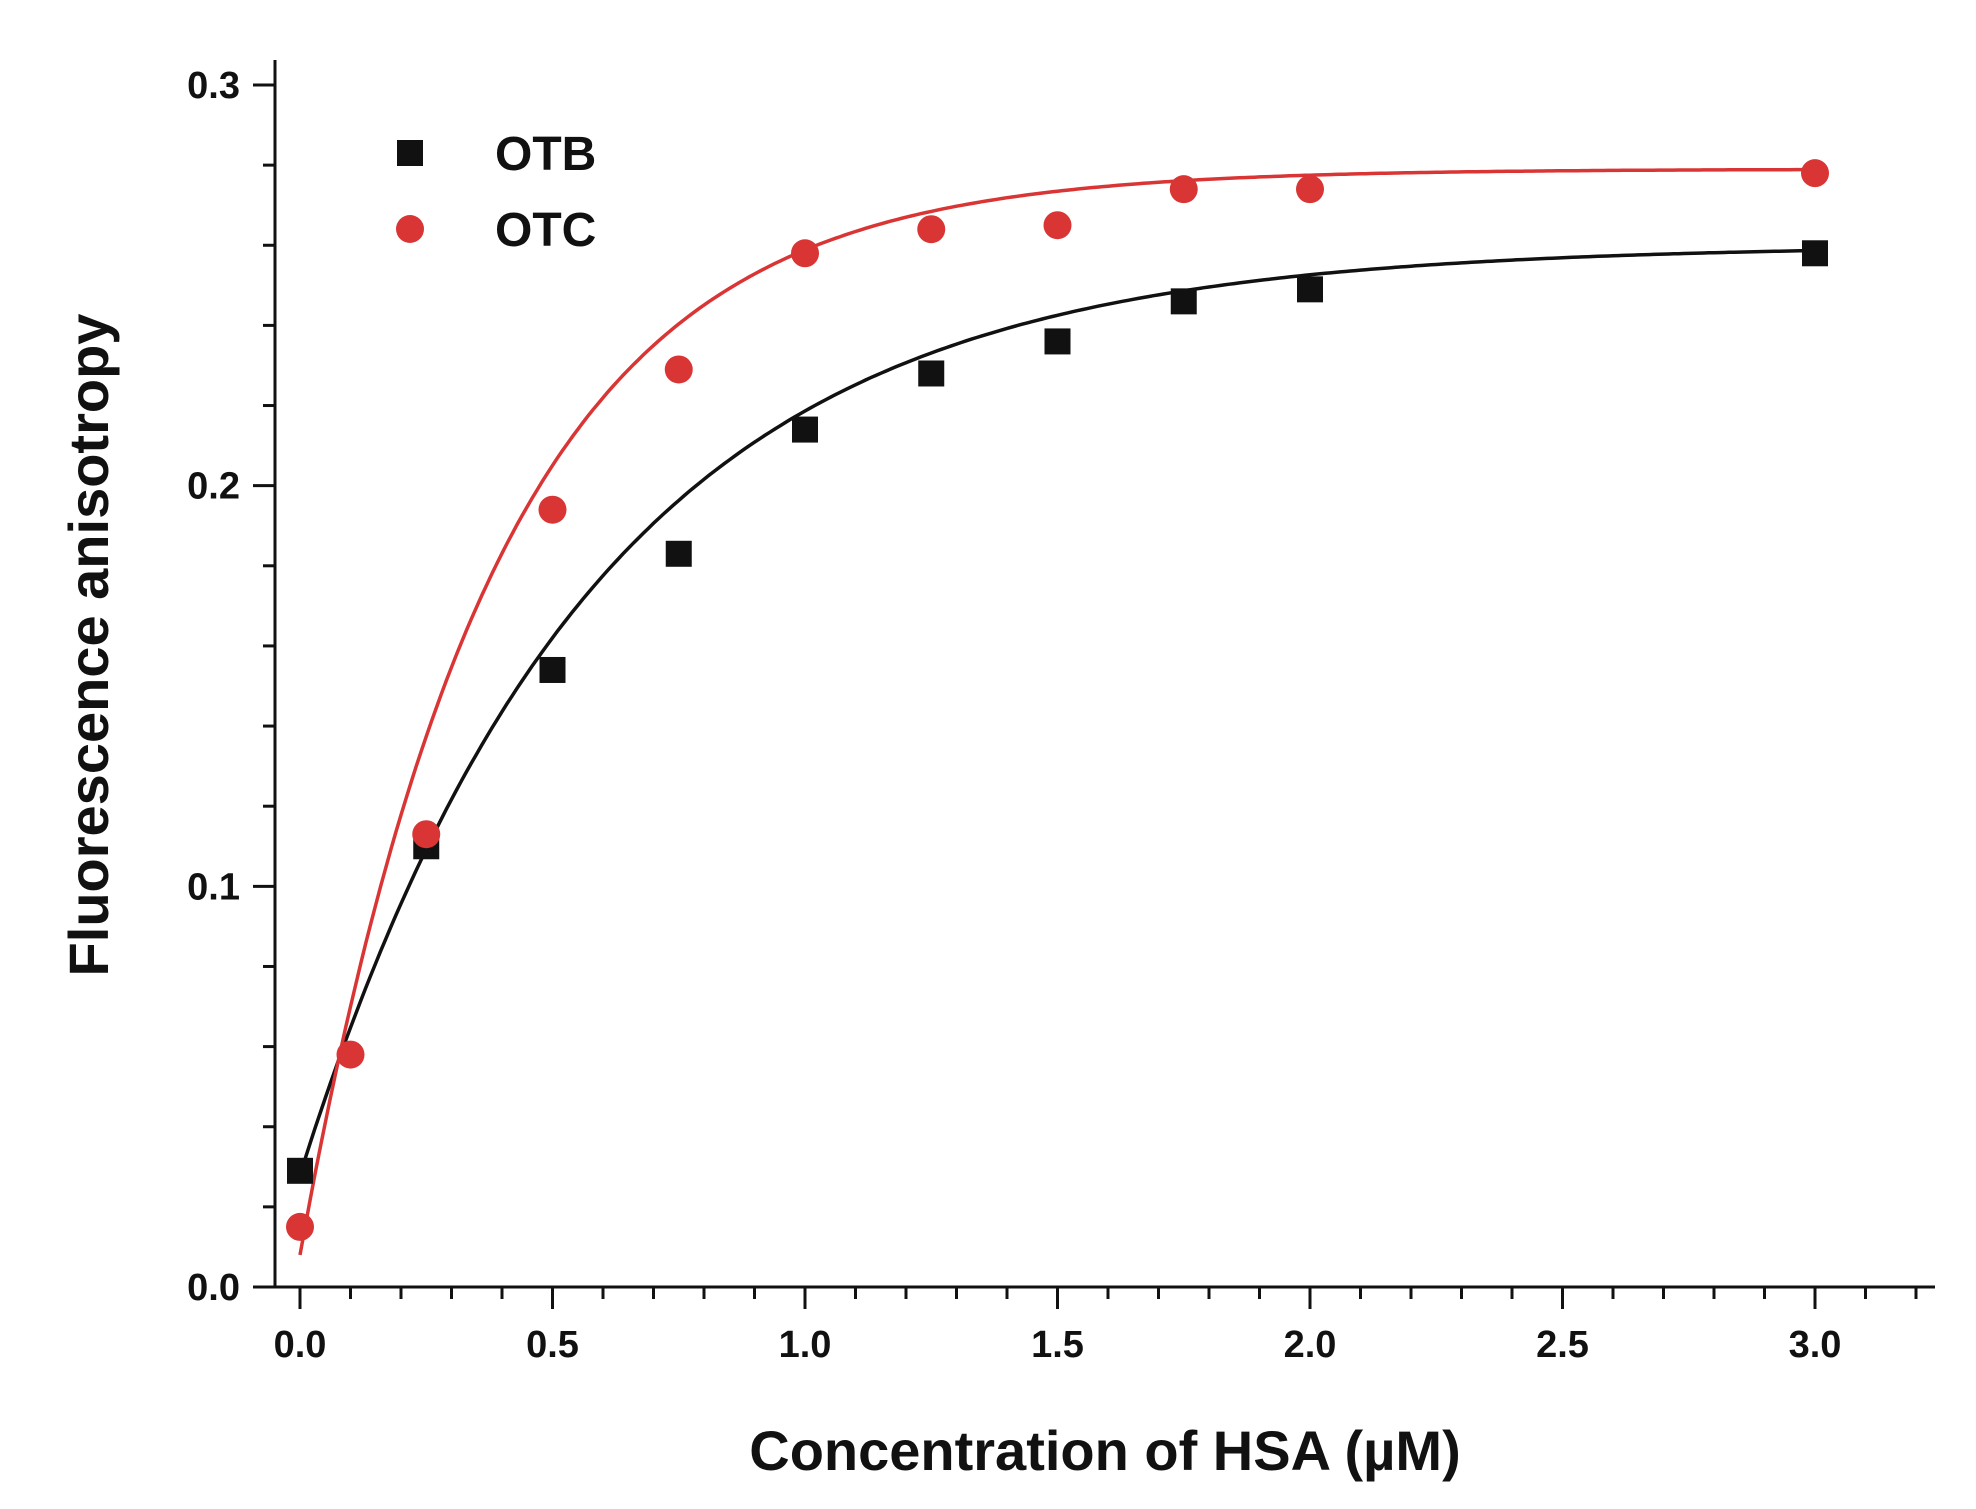 The image size is (1976, 1509). Describe the element at coordinates (1310, 1345) in the screenshot. I see `x-tick-label: 2.0` at that location.